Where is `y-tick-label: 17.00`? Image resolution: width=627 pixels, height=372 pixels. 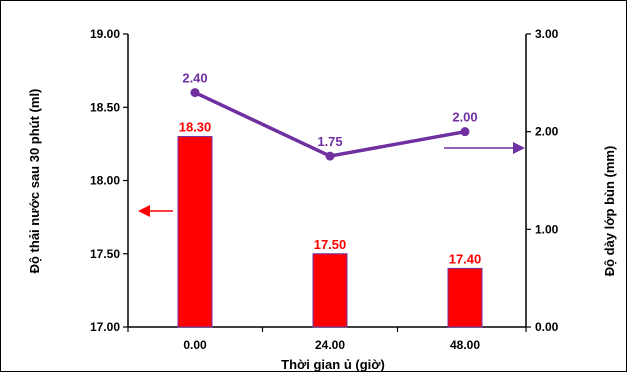
y-tick-label: 17.00 is located at coordinates (105, 327).